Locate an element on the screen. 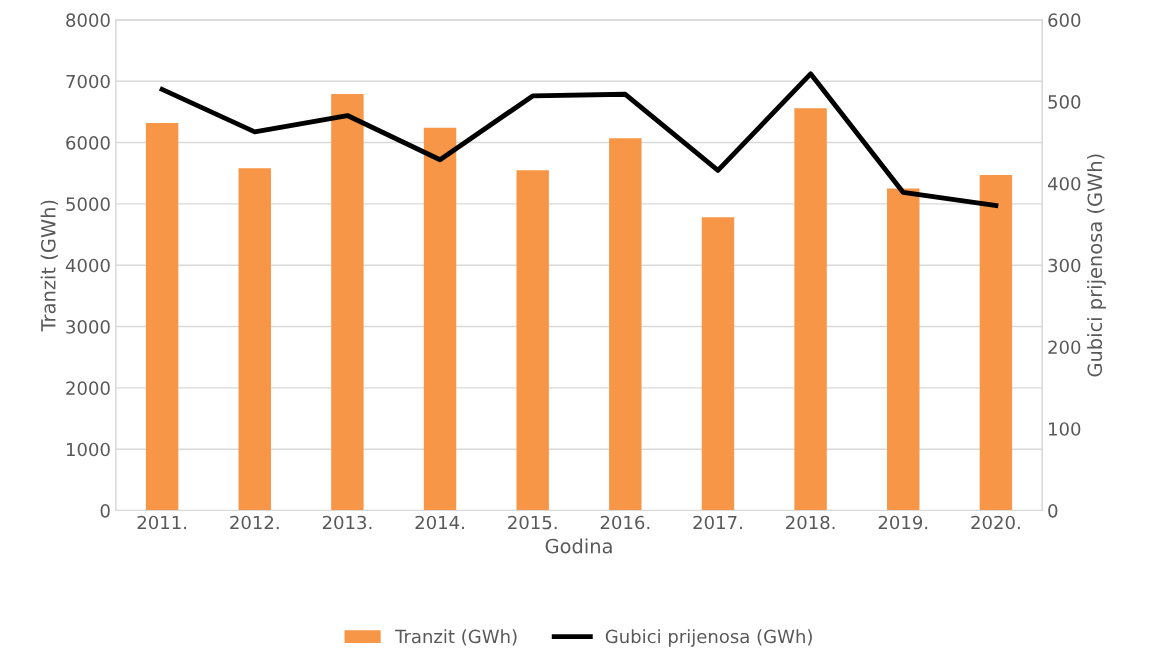 The width and height of the screenshot is (1158, 663). y2-tick-label: 200 is located at coordinates (1064, 347).